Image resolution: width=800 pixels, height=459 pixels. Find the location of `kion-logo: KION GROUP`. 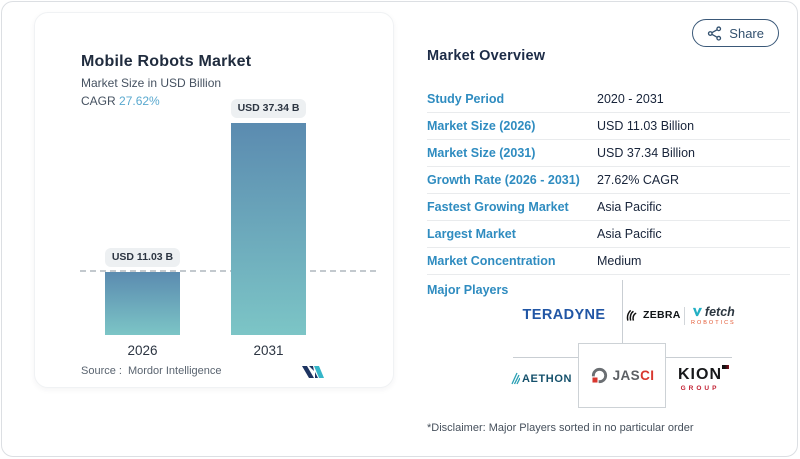

kion-logo: KION GROUP is located at coordinates (700, 378).